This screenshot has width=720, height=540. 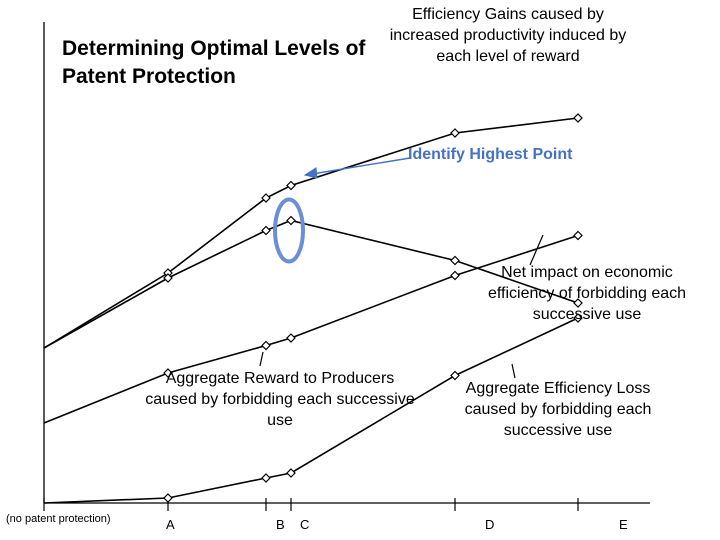 What do you see at coordinates (623, 524) in the screenshot?
I see `x-tick-label-e: E` at bounding box center [623, 524].